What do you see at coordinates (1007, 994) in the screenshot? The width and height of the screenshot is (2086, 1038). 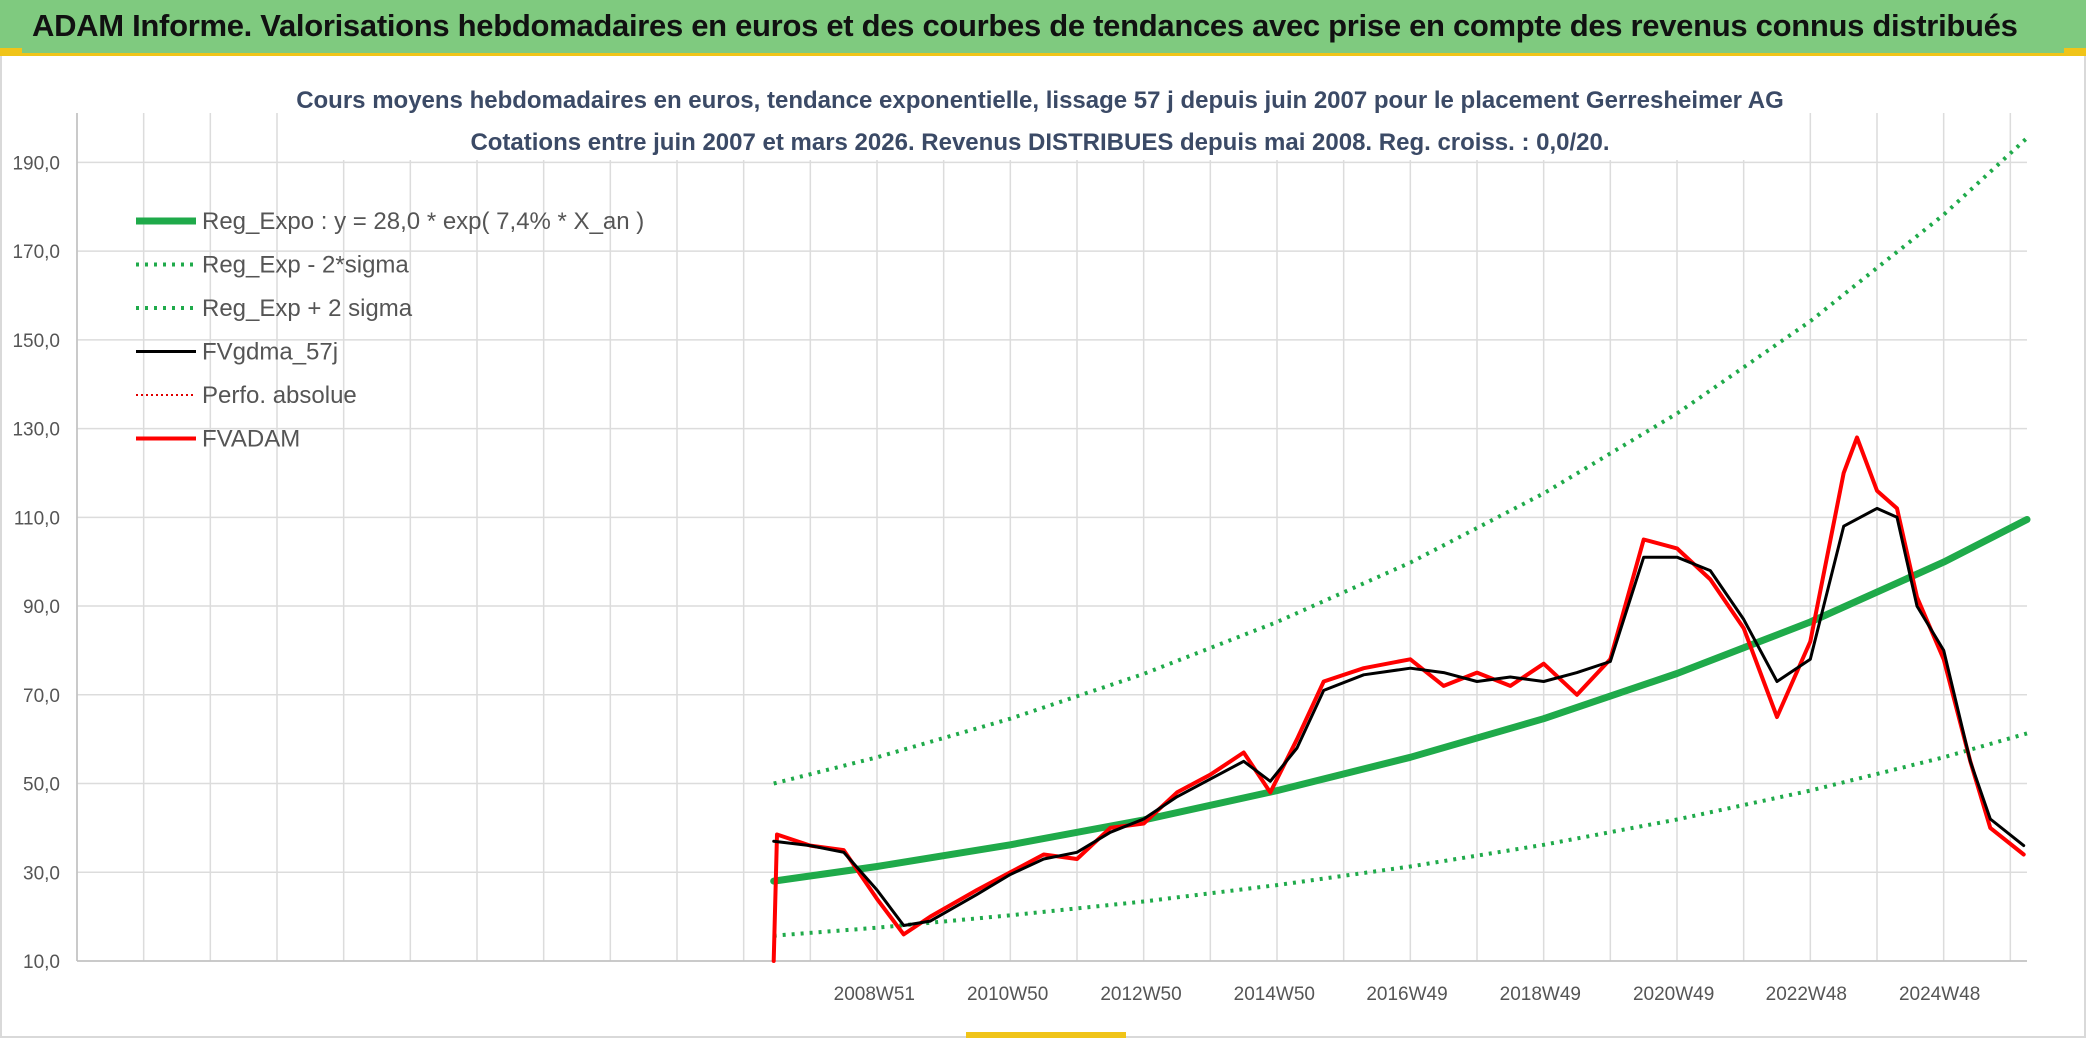 I see `x-tick-label: 2010W50` at bounding box center [1007, 994].